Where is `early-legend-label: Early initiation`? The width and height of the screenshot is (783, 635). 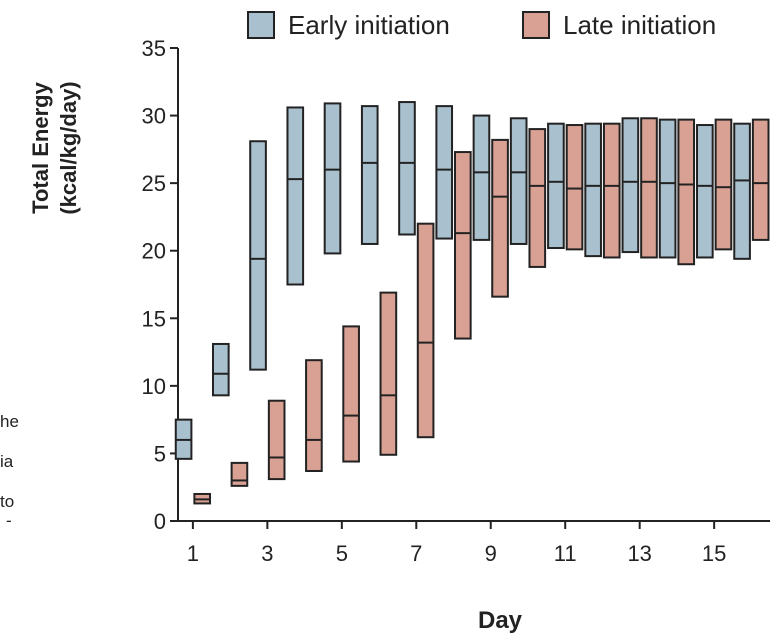 early-legend-label: Early initiation is located at coordinates (369, 25).